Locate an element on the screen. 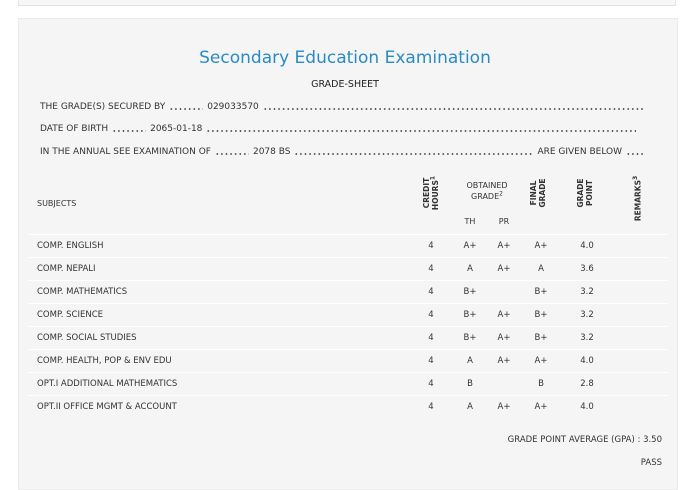 The height and width of the screenshot is (490, 690). subject-cell: COMP. NEPALI is located at coordinates (66, 269).